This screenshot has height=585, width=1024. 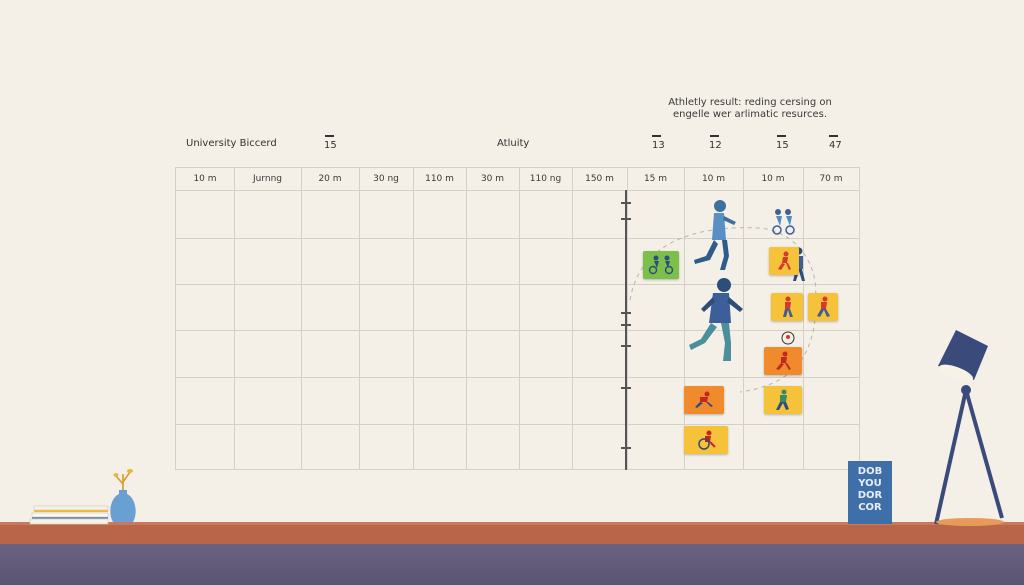 What do you see at coordinates (782, 145) in the screenshot?
I see `label-number-d: 15` at bounding box center [782, 145].